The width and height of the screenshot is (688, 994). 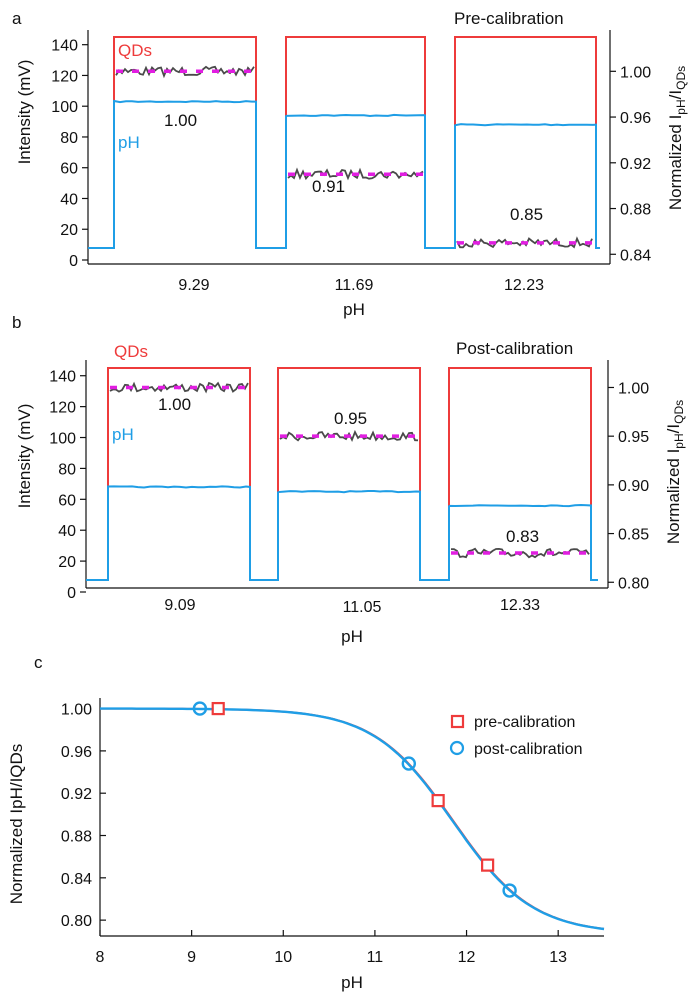 I want to click on right-tick-label: 0.95, so click(x=633, y=437).